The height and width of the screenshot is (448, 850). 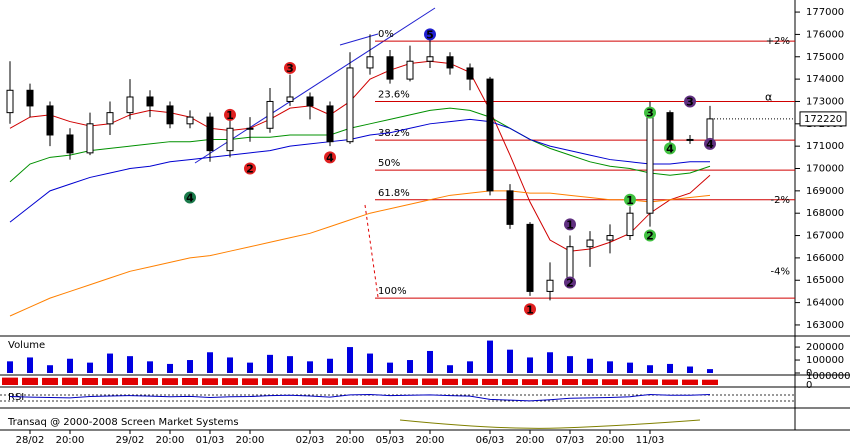 What do you see at coordinates (392, 291) in the screenshot?
I see `fib-label: 100%` at bounding box center [392, 291].